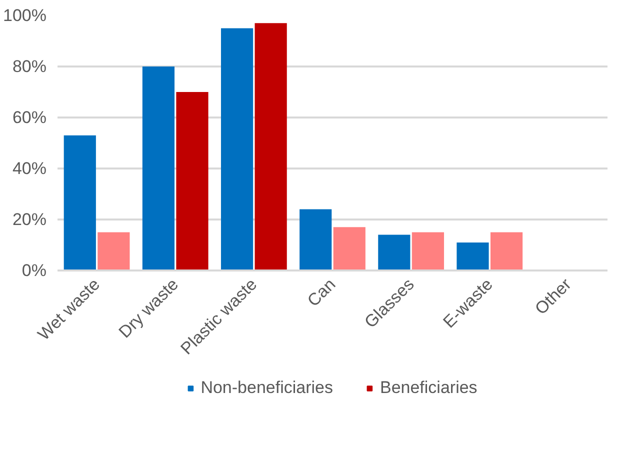 Image resolution: width=624 pixels, height=464 pixels. What do you see at coordinates (34, 270) in the screenshot?
I see `y-tick-label: 0%` at bounding box center [34, 270].